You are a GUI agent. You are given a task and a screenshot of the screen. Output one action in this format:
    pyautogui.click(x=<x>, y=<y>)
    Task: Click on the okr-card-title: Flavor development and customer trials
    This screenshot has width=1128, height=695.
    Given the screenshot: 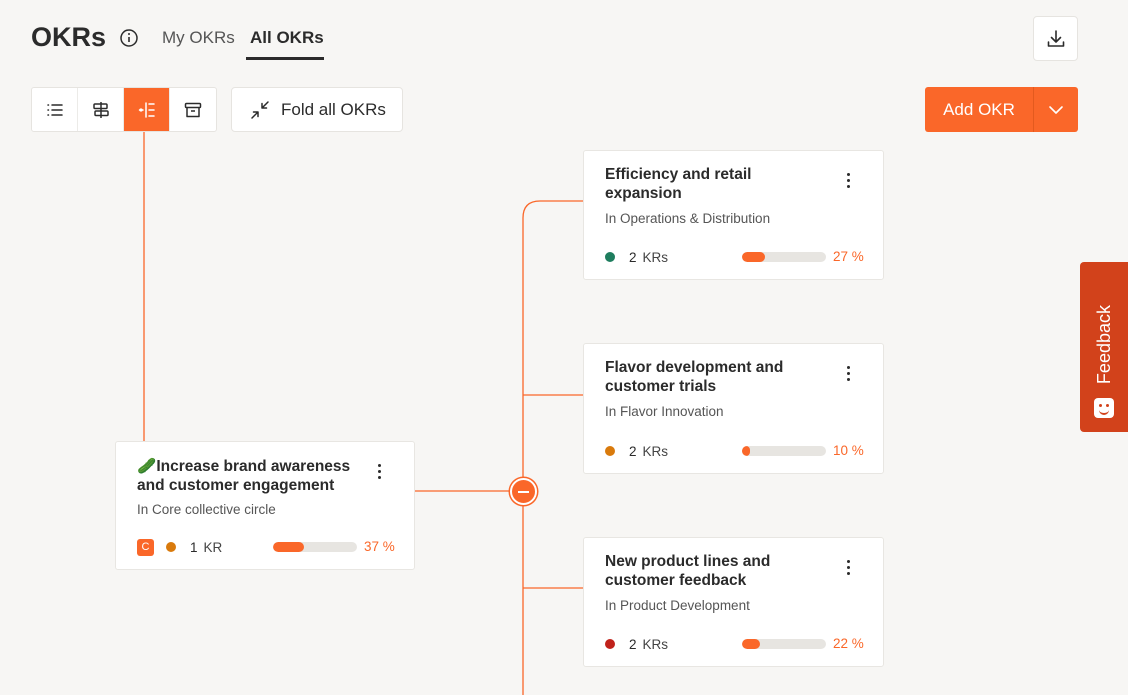 What is the action you would take?
    pyautogui.click(x=694, y=377)
    